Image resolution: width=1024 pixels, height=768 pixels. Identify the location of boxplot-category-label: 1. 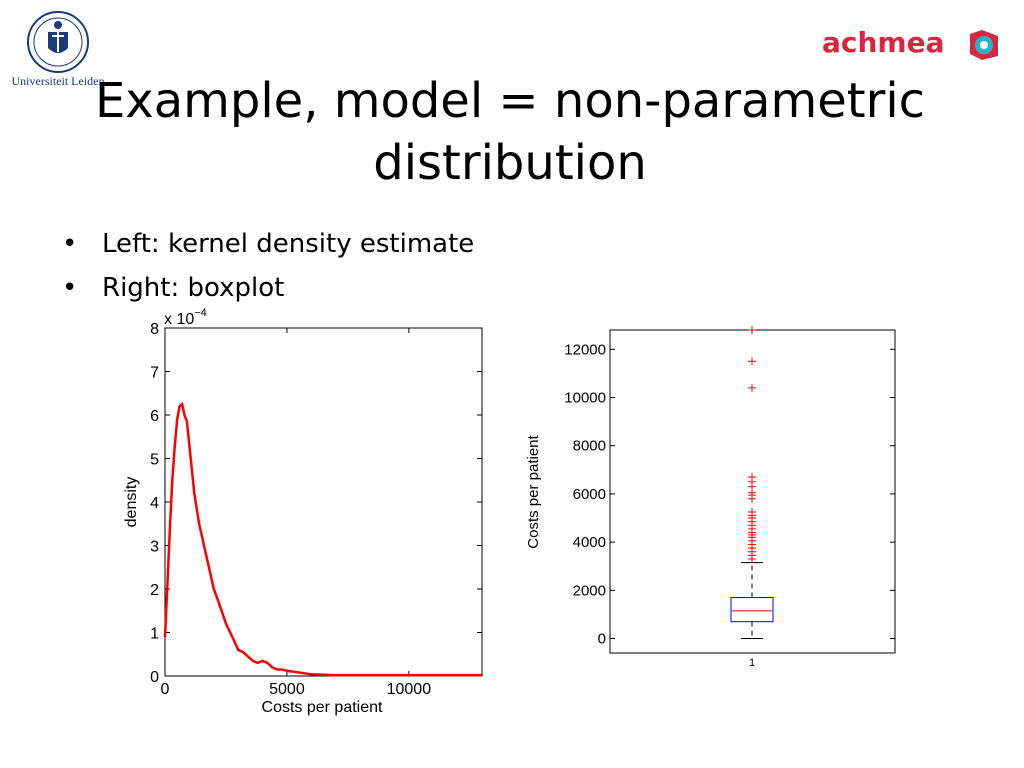
(752, 663).